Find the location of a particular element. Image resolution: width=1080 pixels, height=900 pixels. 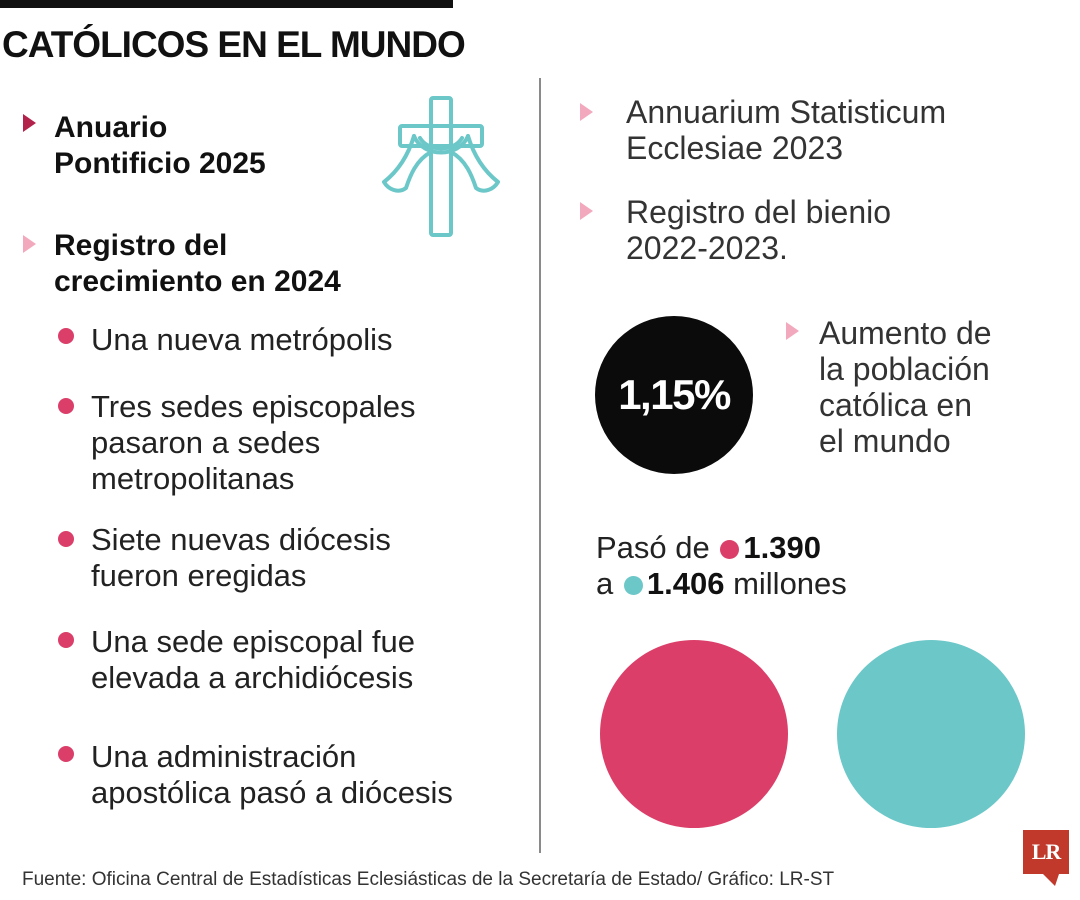

registro-line: 2022-2023. is located at coordinates (707, 248).